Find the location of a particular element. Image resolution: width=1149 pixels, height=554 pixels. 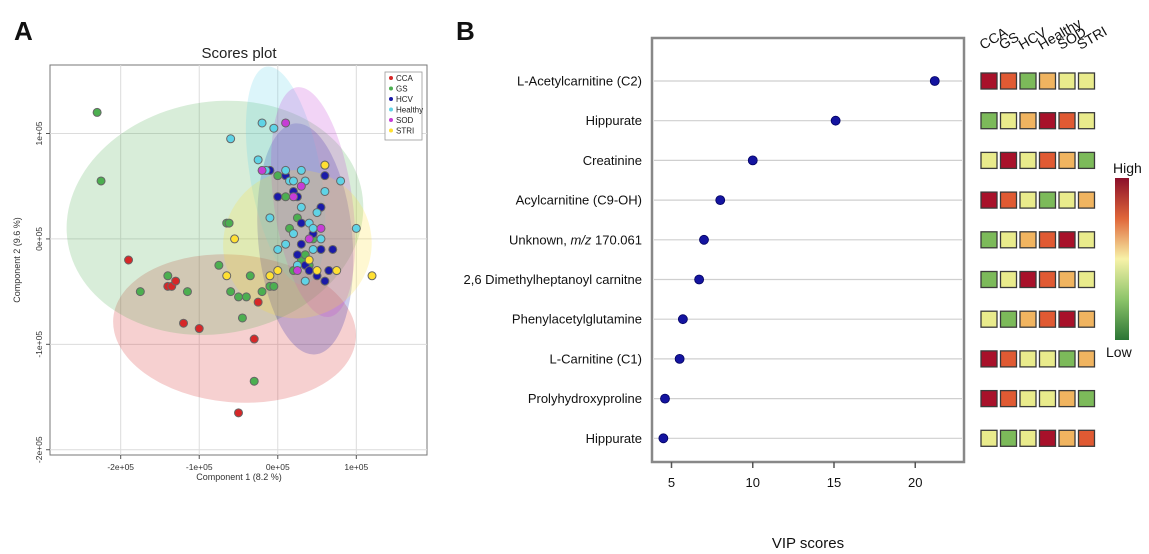

scale-low-label: Low is located at coordinates (1119, 352).